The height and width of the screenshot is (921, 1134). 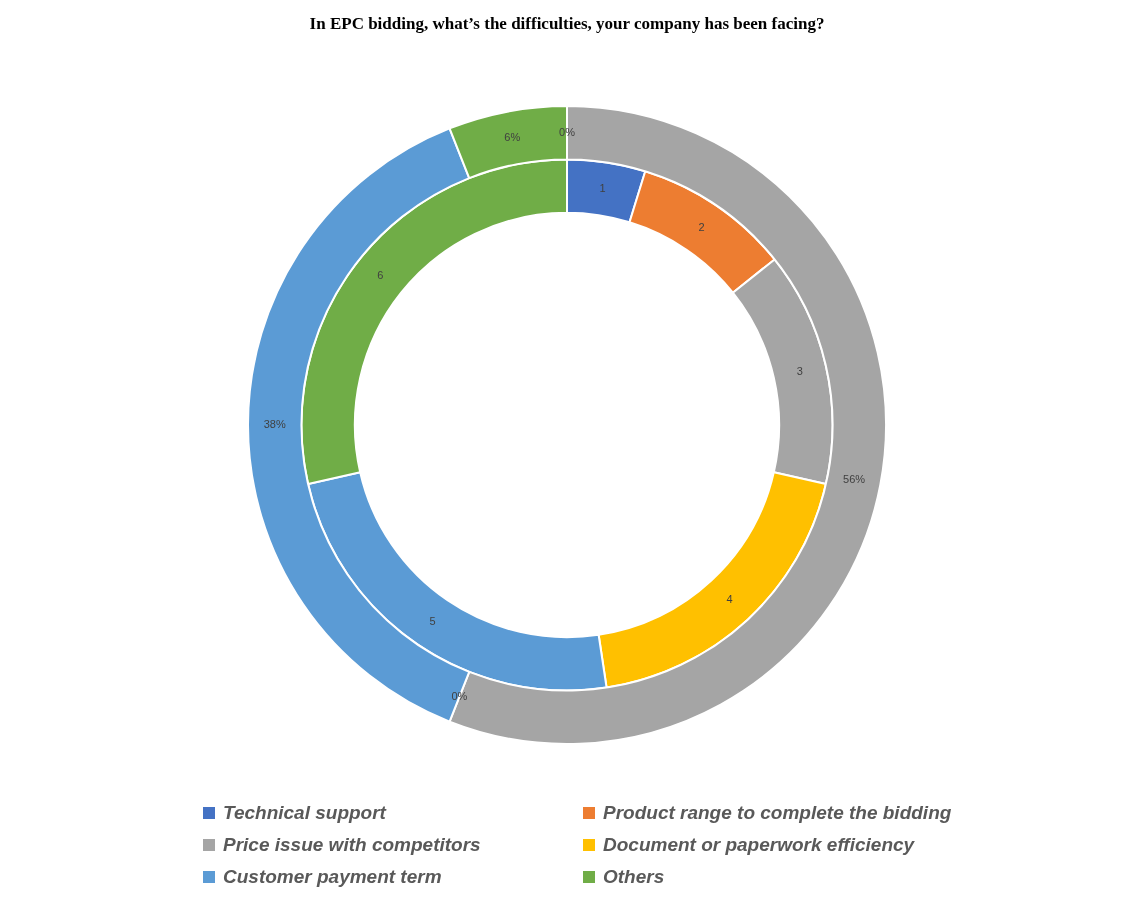 What do you see at coordinates (729, 599) in the screenshot?
I see `data-label: 4` at bounding box center [729, 599].